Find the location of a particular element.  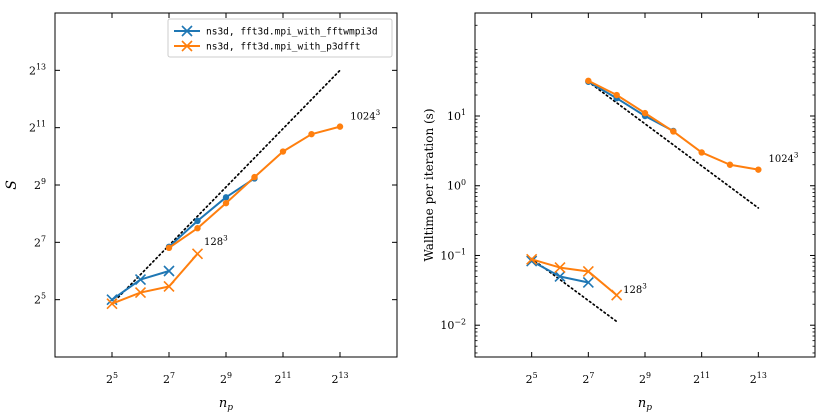

y-tick-label: 101 is located at coordinates (456, 115).